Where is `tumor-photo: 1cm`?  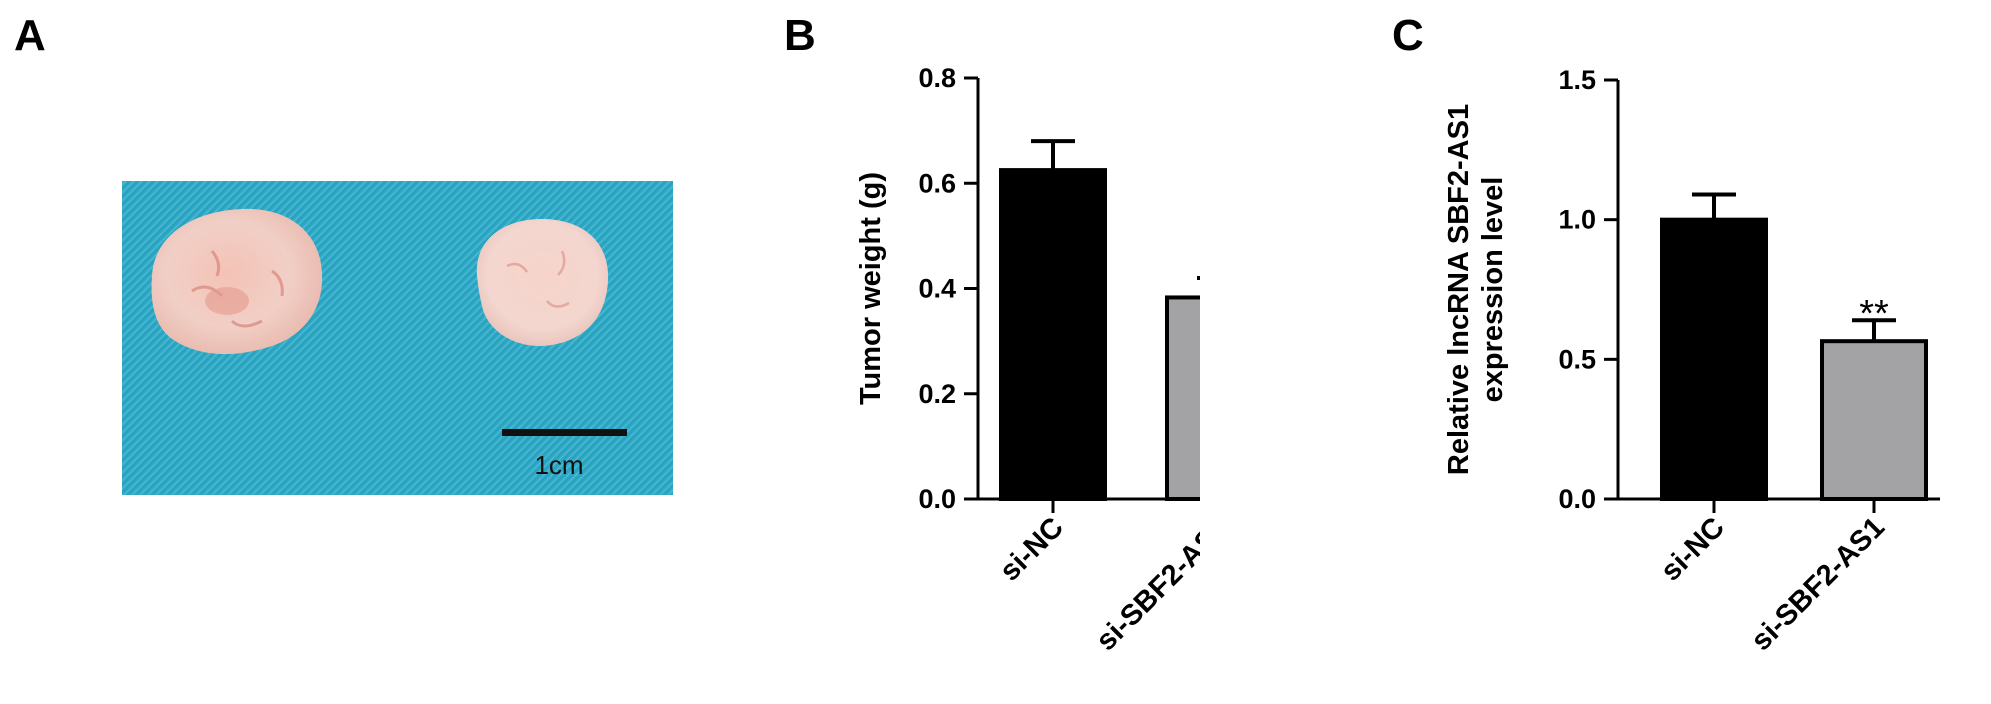
tumor-photo: 1cm is located at coordinates (397, 338).